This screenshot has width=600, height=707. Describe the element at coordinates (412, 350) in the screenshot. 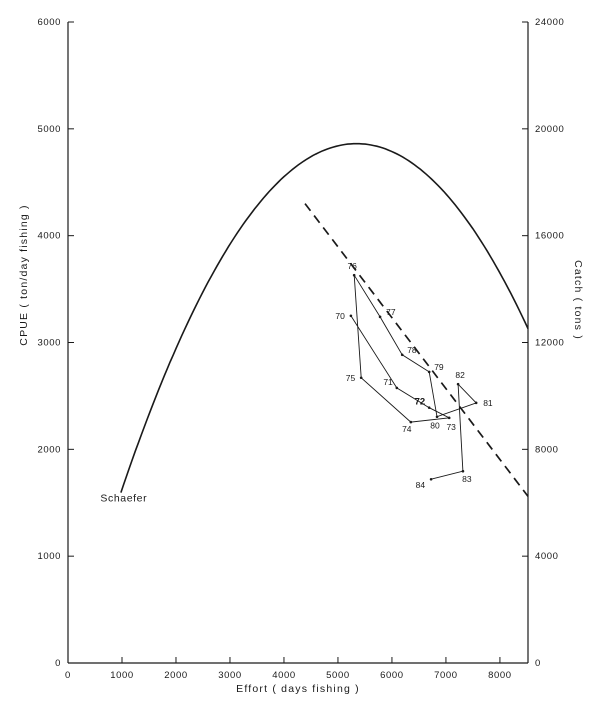

I see `year-label-78: 78` at that location.